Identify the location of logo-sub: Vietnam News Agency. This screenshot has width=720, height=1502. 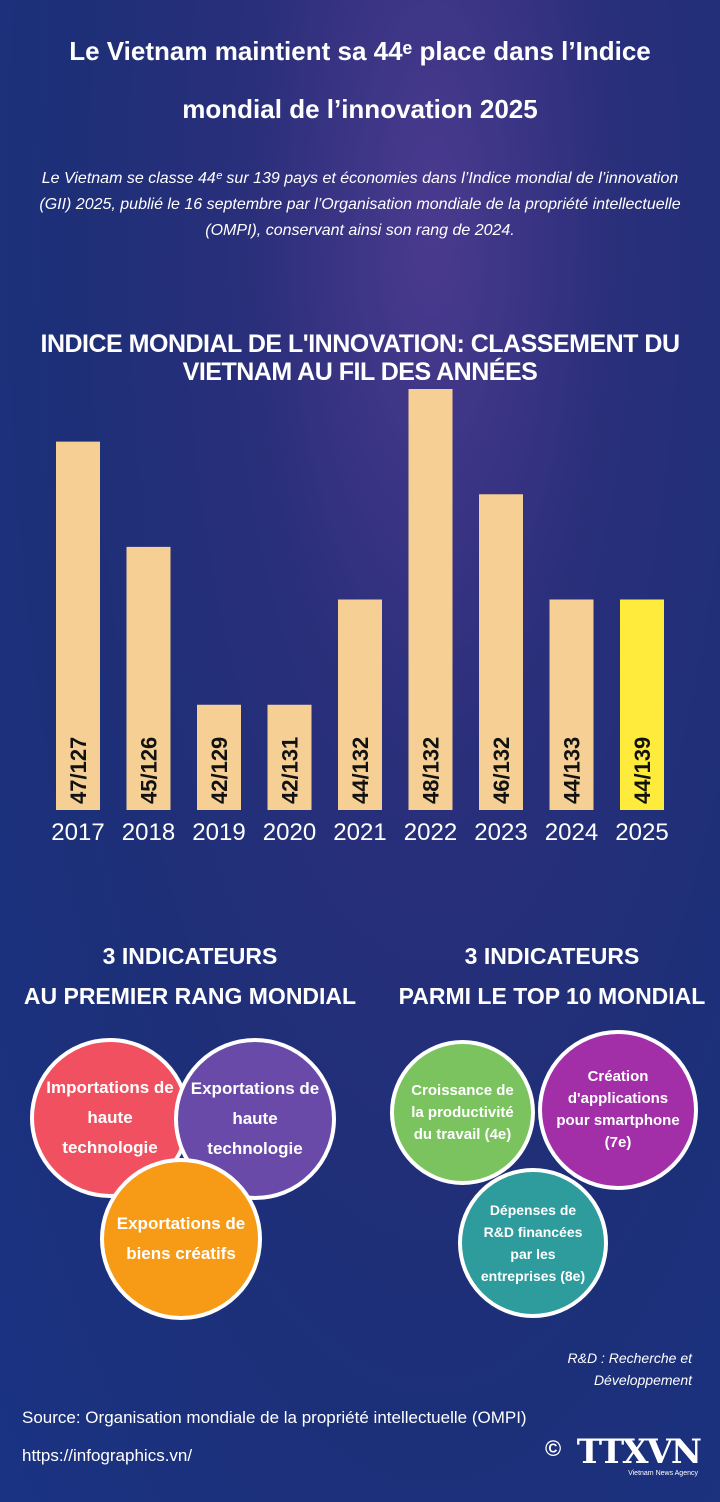
(663, 1473).